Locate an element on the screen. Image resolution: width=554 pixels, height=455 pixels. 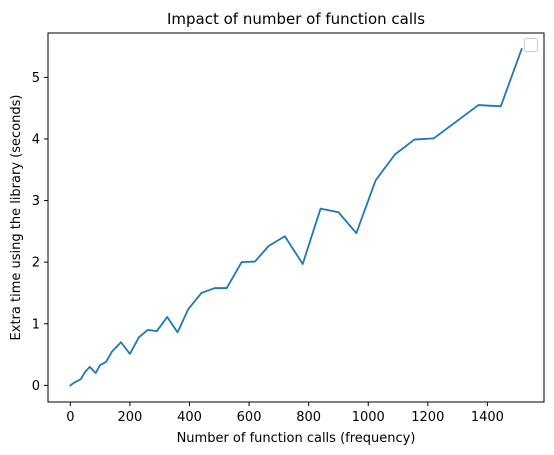
x-tick-label: 1000 is located at coordinates (368, 417).